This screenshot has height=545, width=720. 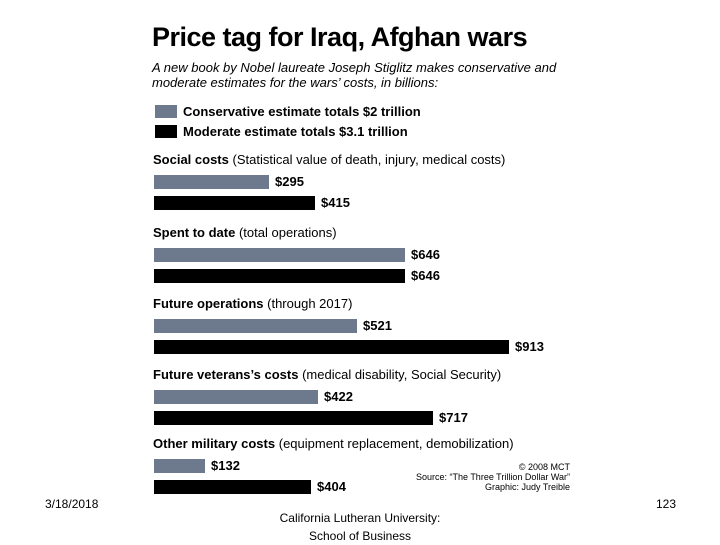 What do you see at coordinates (425, 275) in the screenshot?
I see `data-label-moderate: $646` at bounding box center [425, 275].